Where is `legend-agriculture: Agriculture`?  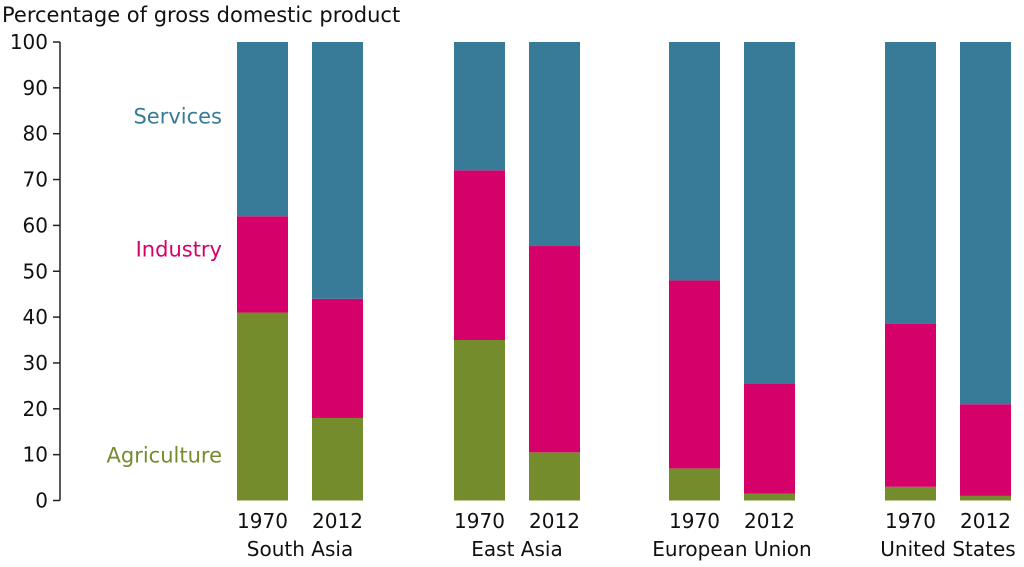
legend-agriculture: Agriculture is located at coordinates (165, 456).